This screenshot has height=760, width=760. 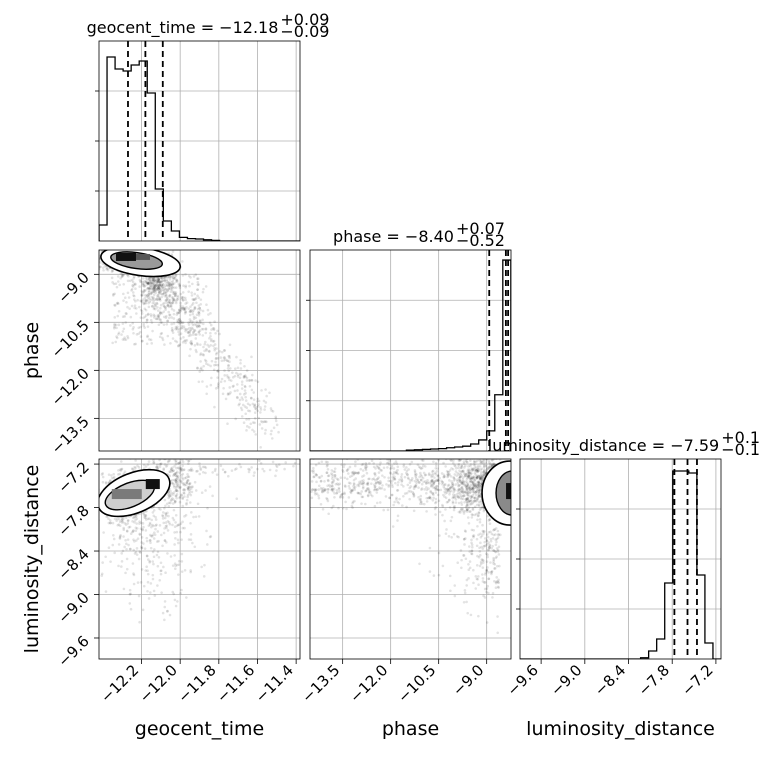 I want to click on scatter-panel-geocent_time-vs-phase, so click(x=199, y=347).